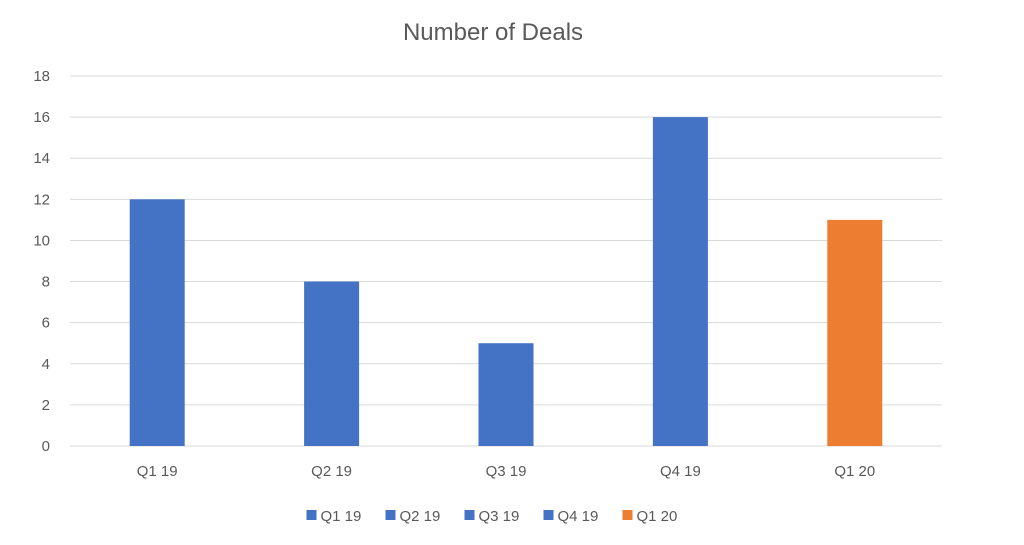 Image resolution: width=1024 pixels, height=545 pixels. Describe the element at coordinates (657, 516) in the screenshot. I see `legend-label: Q1 20` at that location.